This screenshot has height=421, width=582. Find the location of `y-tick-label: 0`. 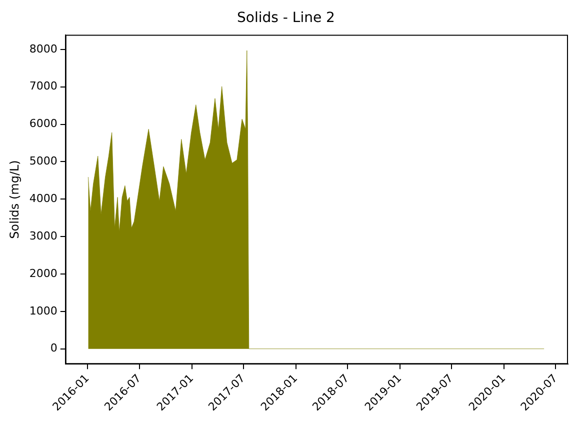

y-tick-label: 0 is located at coordinates (54, 348).